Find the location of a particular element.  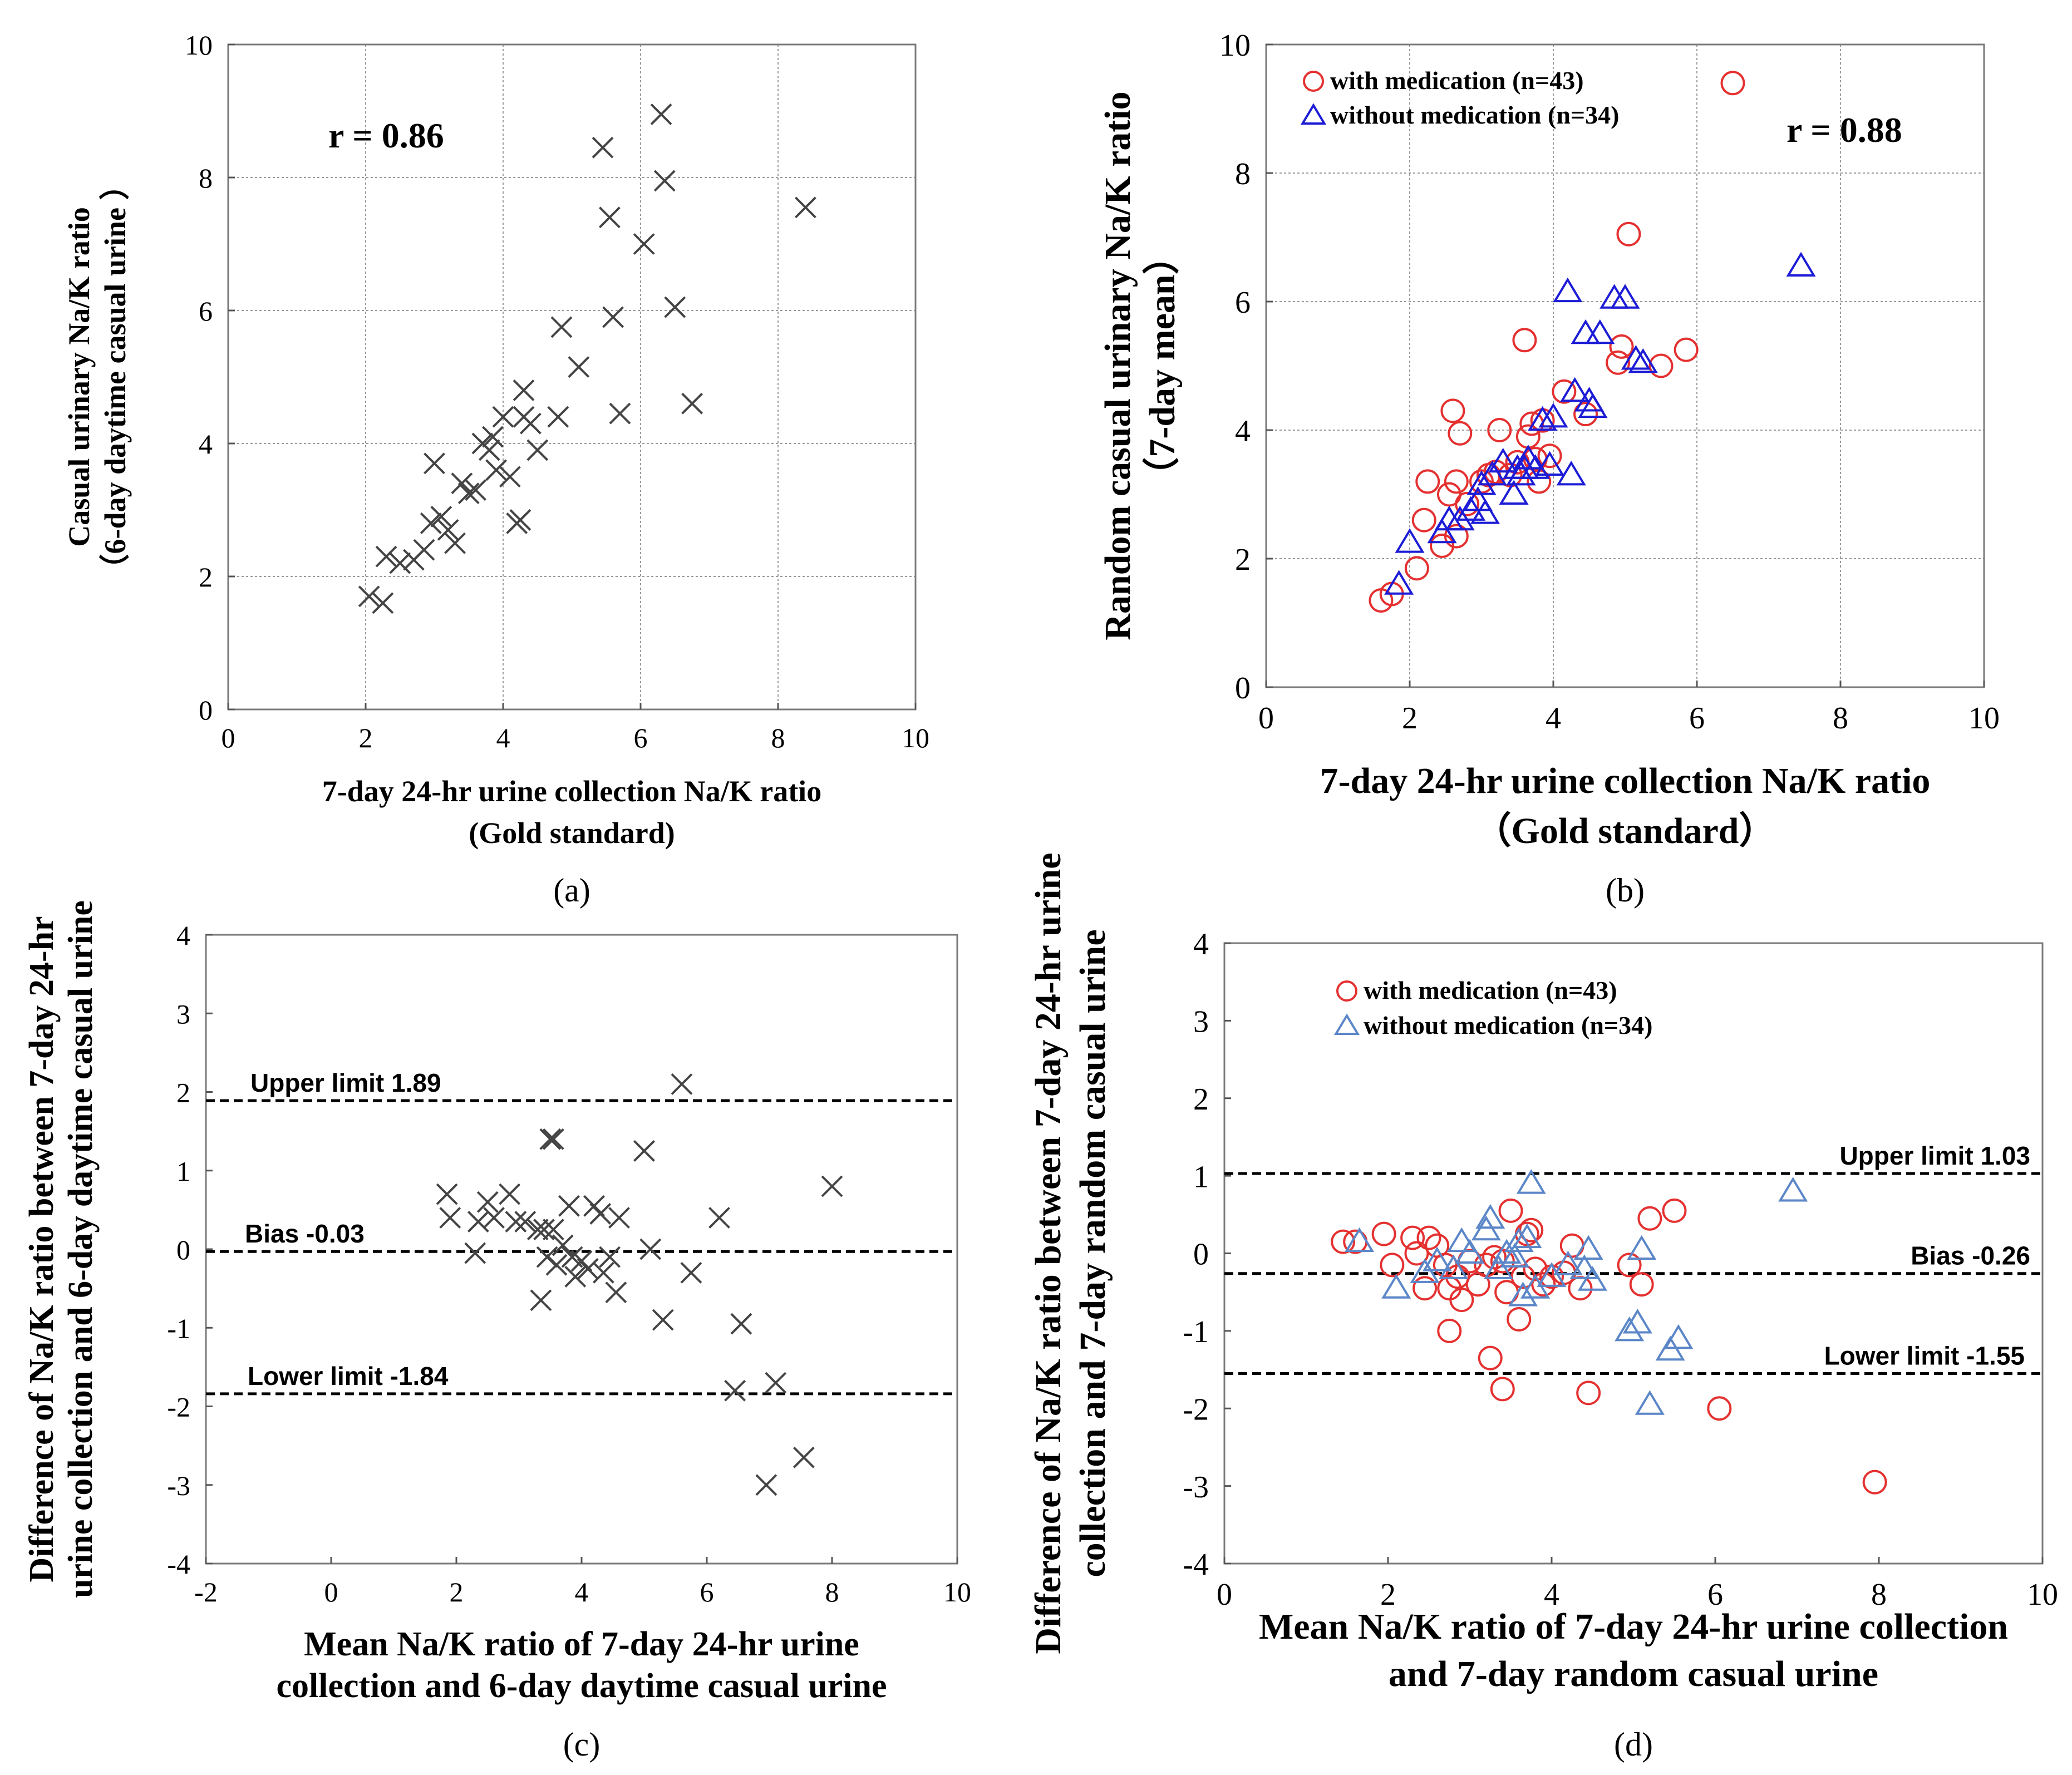

x-axis-title: (Gold standard) is located at coordinates (572, 833).